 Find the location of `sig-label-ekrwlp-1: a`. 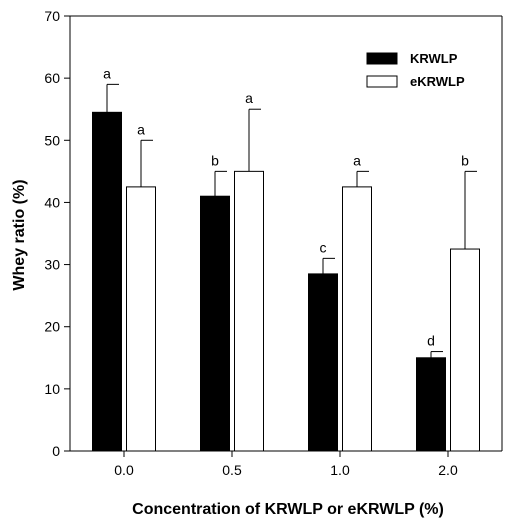

sig-label-ekrwlp-1: a is located at coordinates (249, 98).